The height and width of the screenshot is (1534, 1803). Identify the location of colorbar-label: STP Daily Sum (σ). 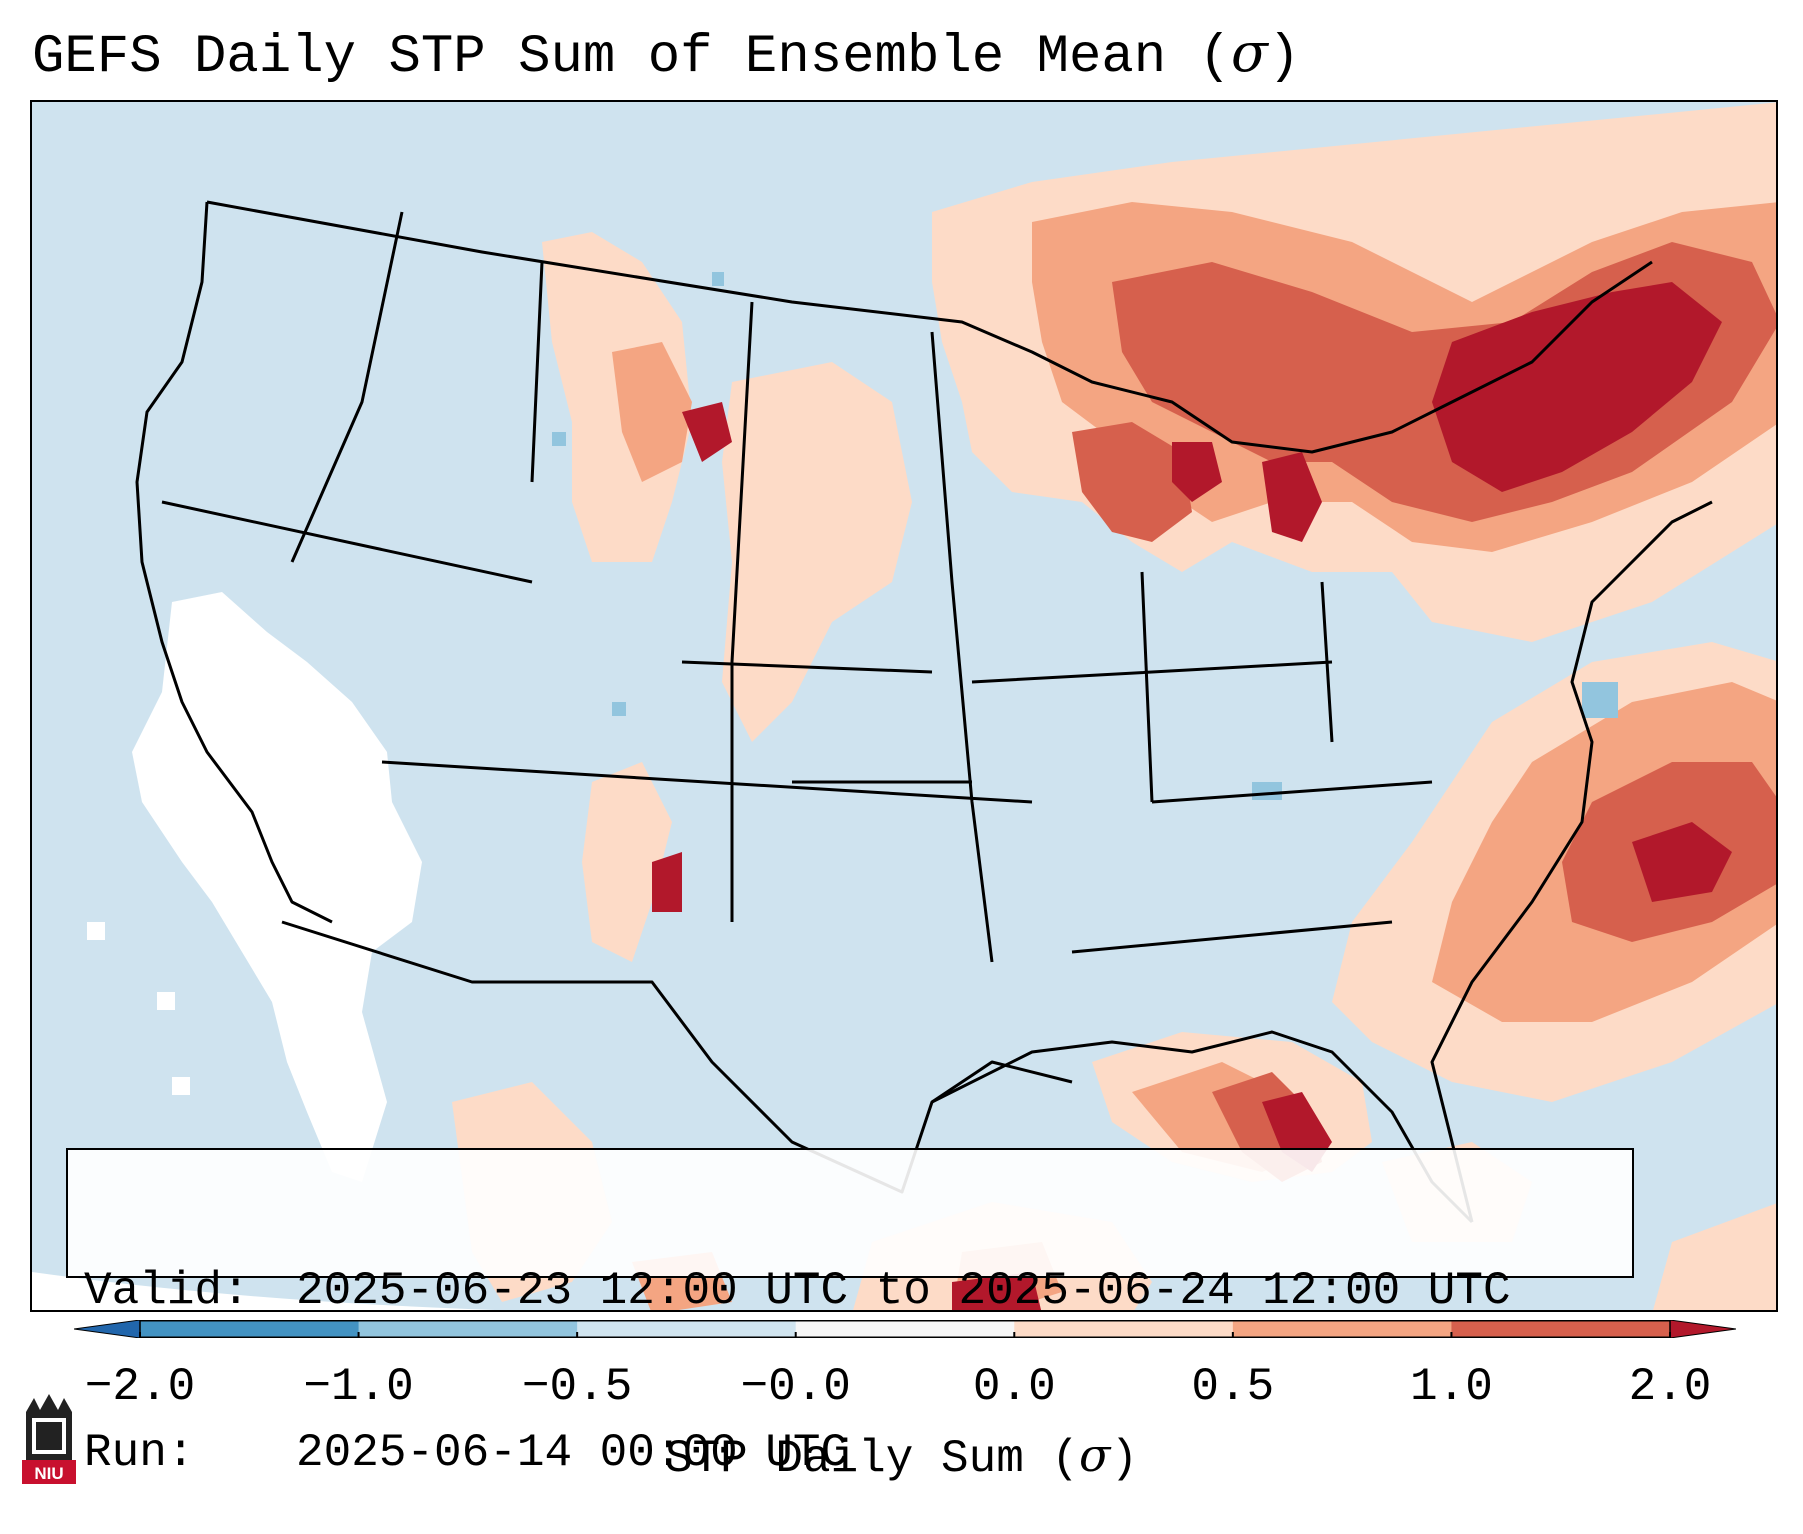
(901, 1456).